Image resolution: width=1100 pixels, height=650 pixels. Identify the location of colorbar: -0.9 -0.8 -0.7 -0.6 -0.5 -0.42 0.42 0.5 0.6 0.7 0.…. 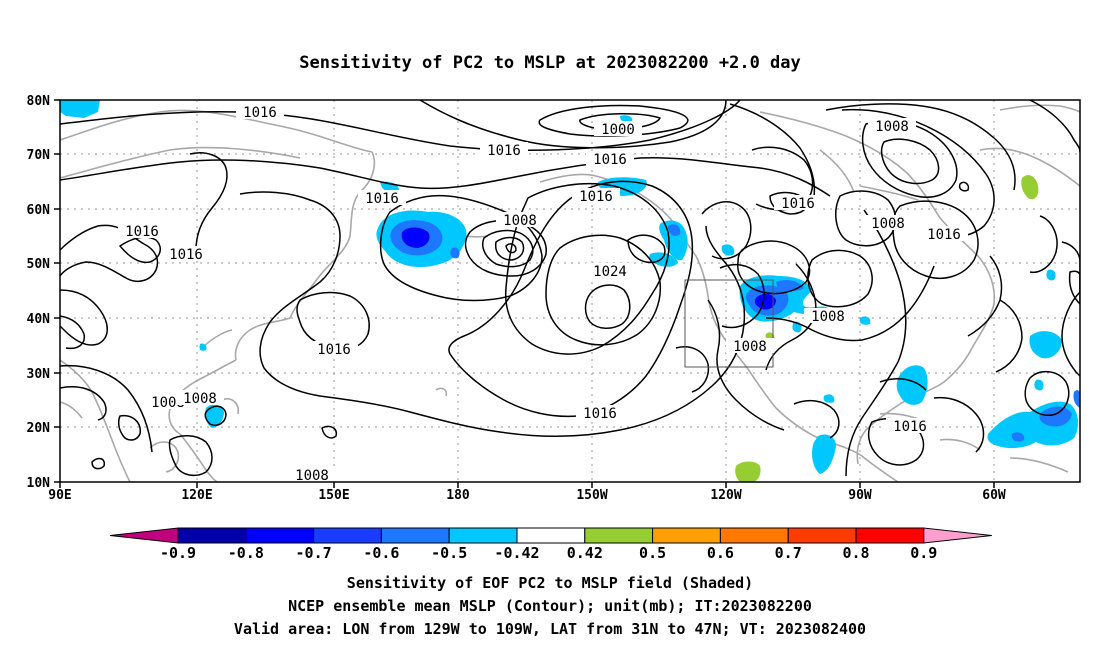
(550, 544).